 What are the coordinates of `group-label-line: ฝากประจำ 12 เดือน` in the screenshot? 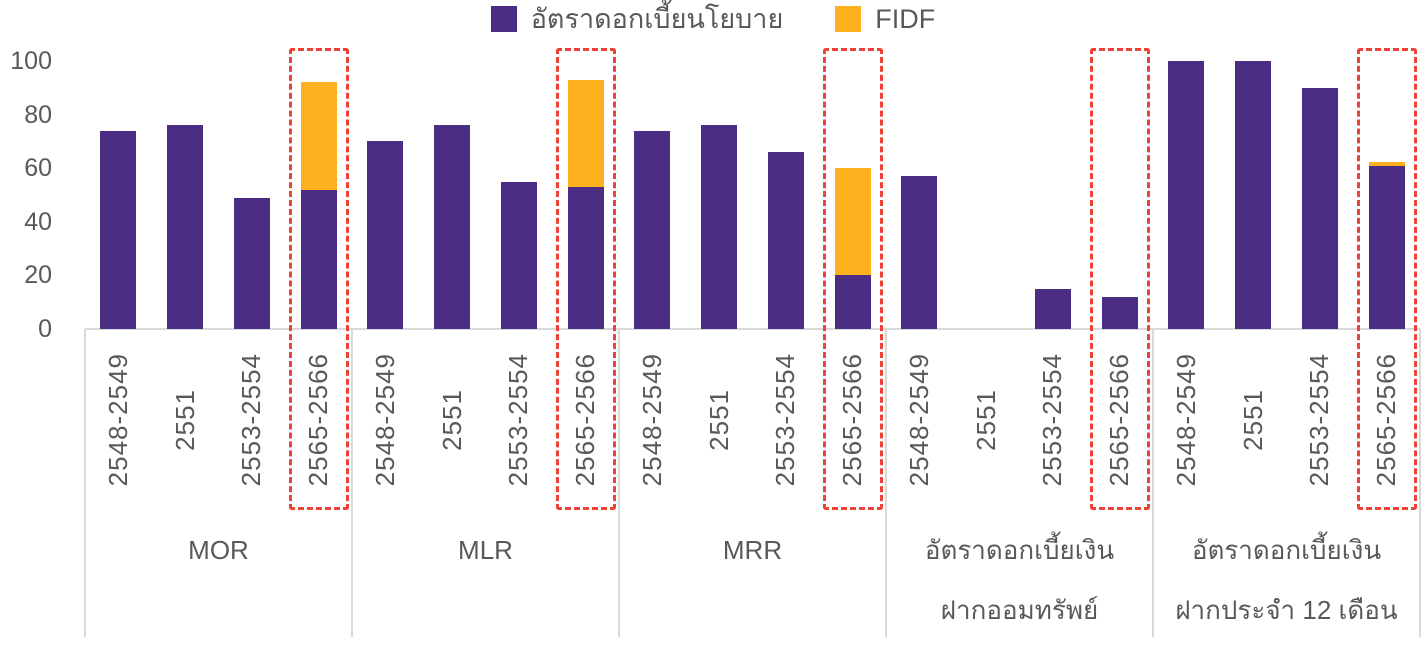 It's located at (1286, 610).